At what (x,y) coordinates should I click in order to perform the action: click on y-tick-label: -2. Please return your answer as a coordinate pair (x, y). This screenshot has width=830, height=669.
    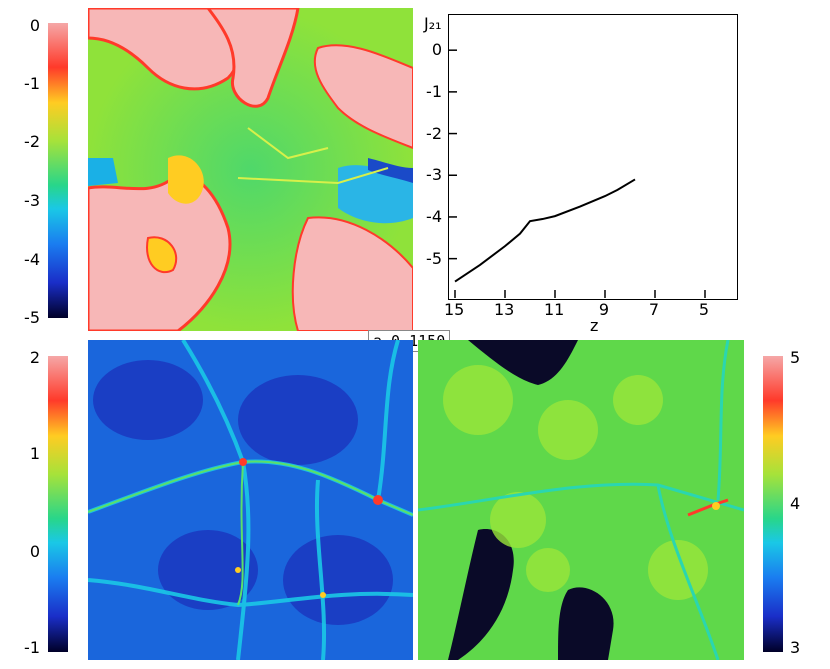
    Looking at the image, I should click on (434, 133).